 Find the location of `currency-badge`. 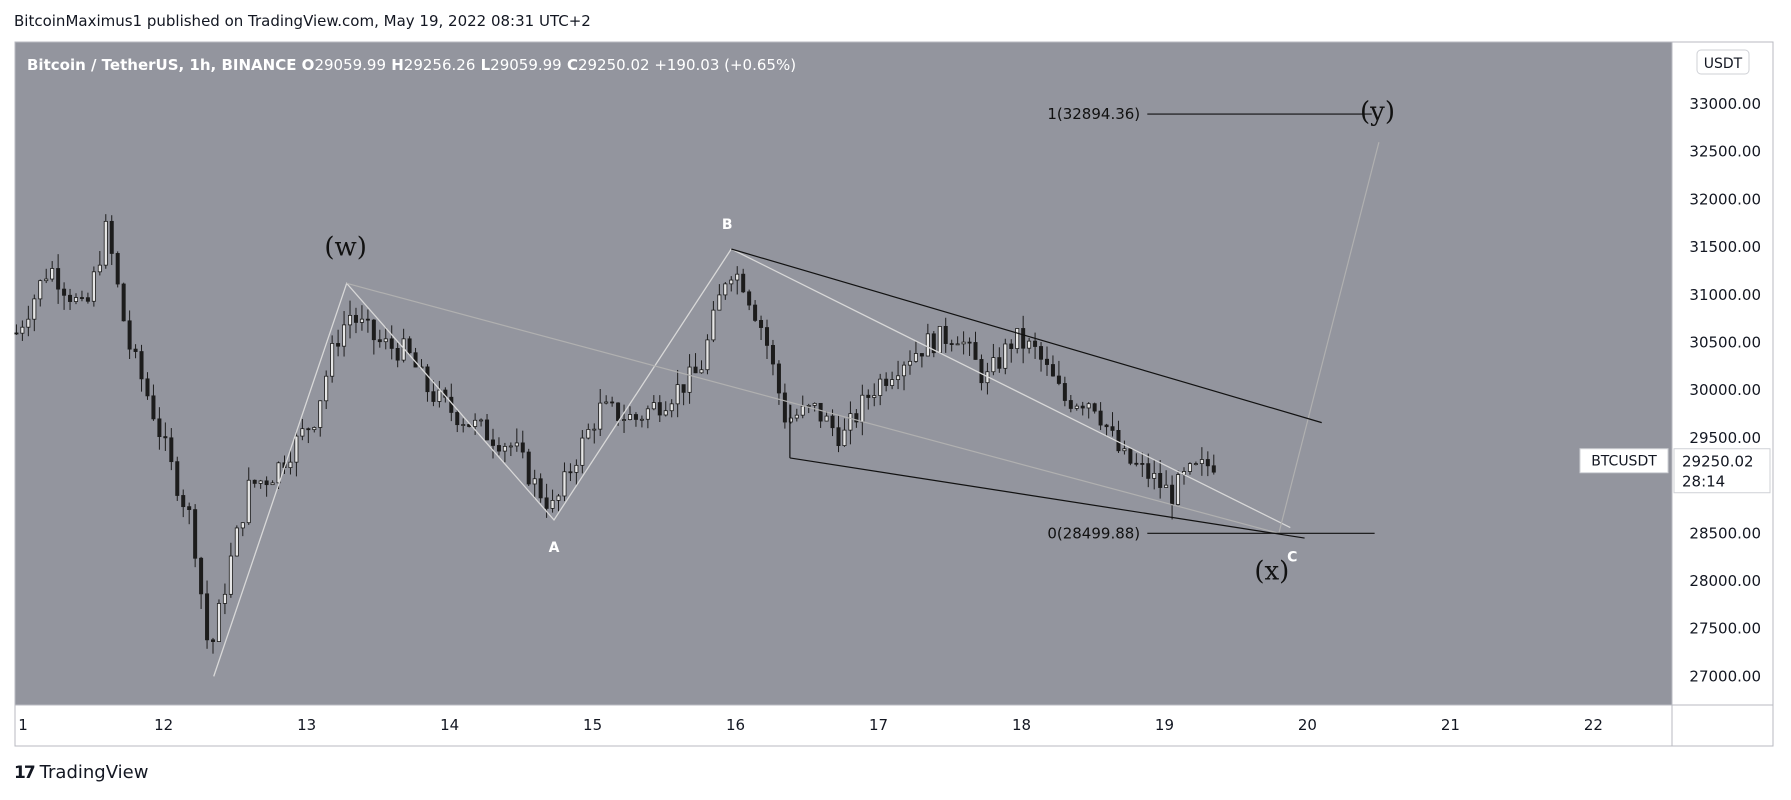

currency-badge is located at coordinates (1723, 62).